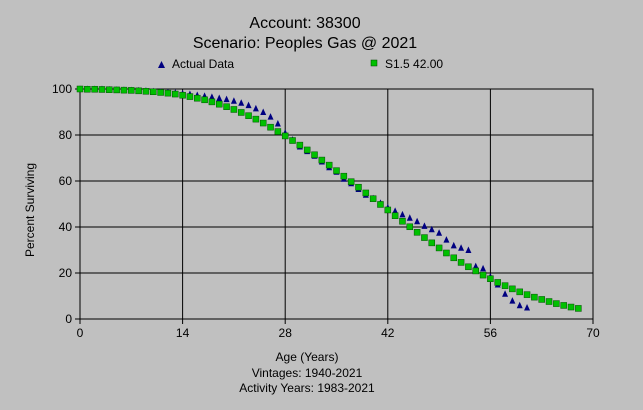 This screenshot has height=410, width=643. Describe the element at coordinates (66, 273) in the screenshot. I see `y-tick-label: 20` at that location.